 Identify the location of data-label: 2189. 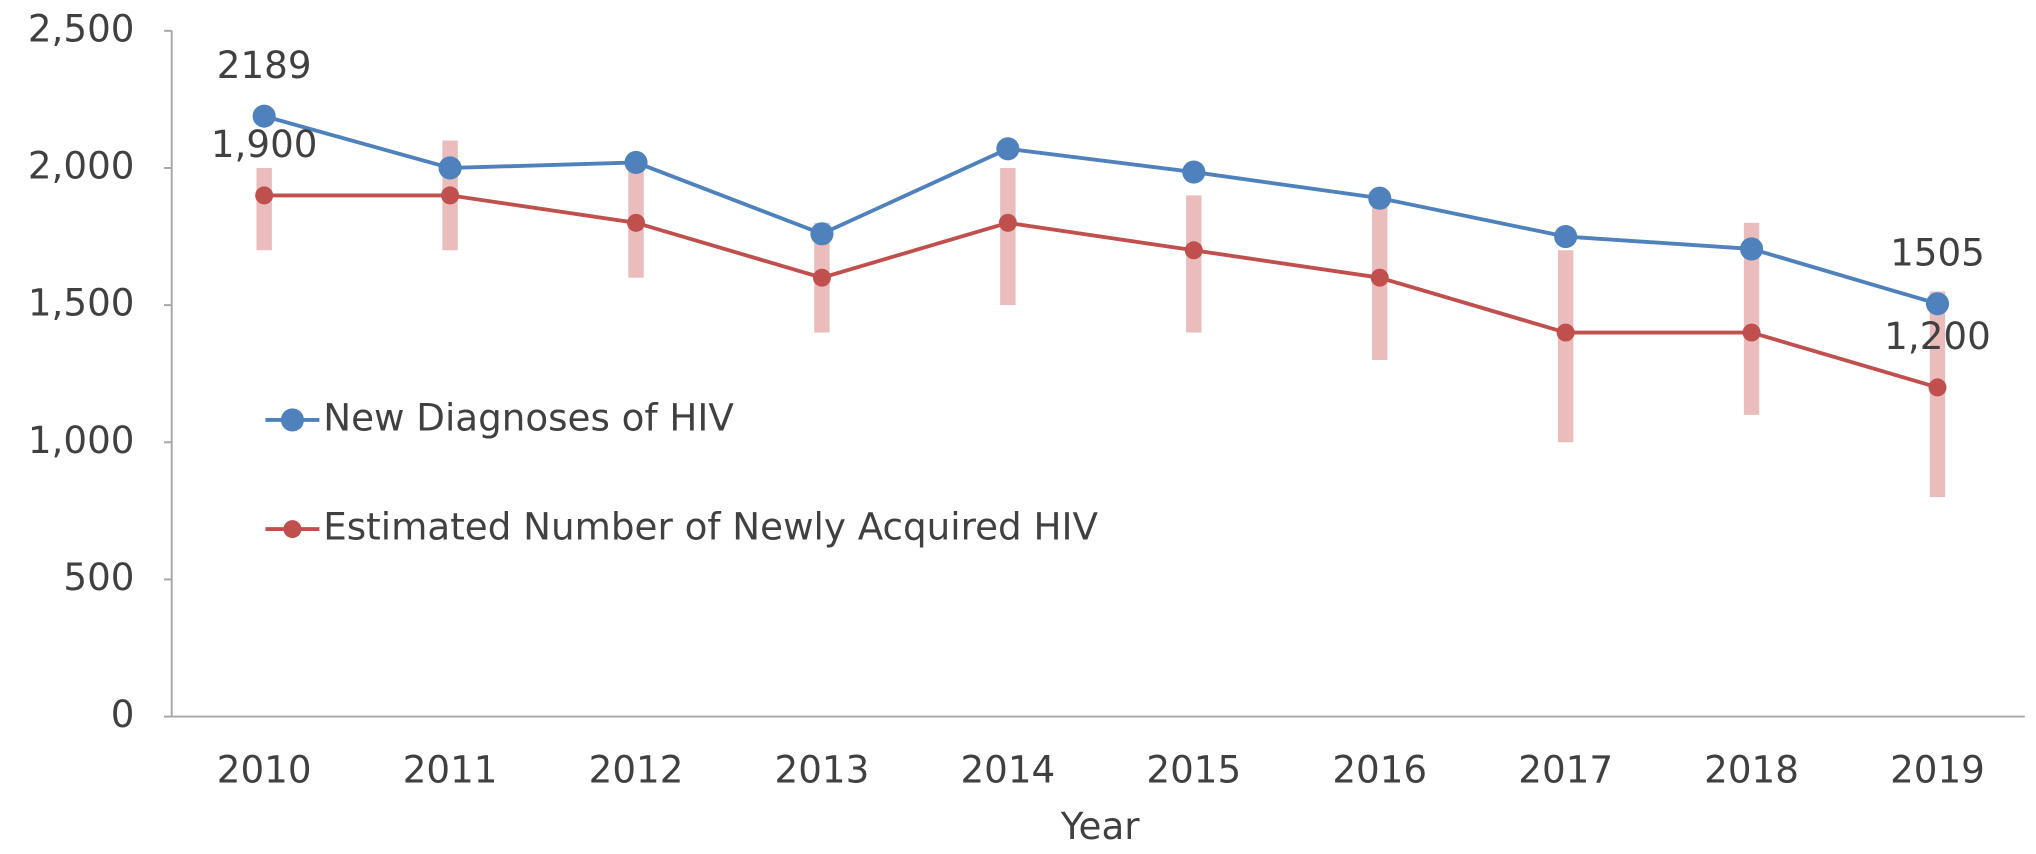
(264, 65).